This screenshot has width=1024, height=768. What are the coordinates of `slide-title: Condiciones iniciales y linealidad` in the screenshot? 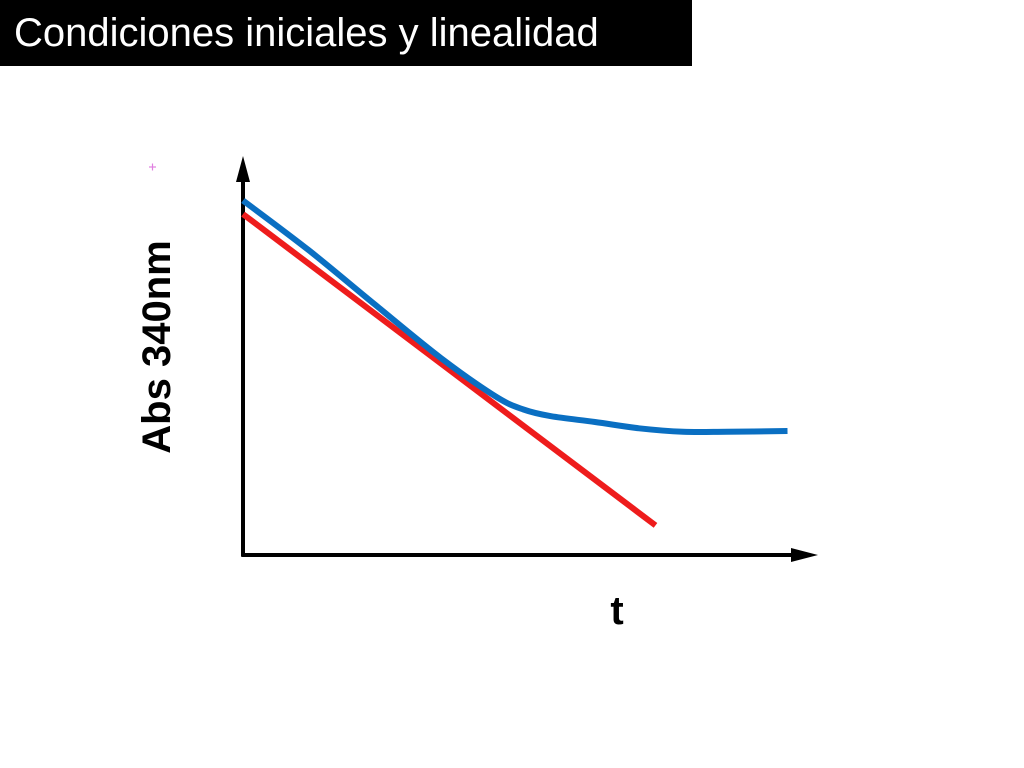 It's located at (346, 33).